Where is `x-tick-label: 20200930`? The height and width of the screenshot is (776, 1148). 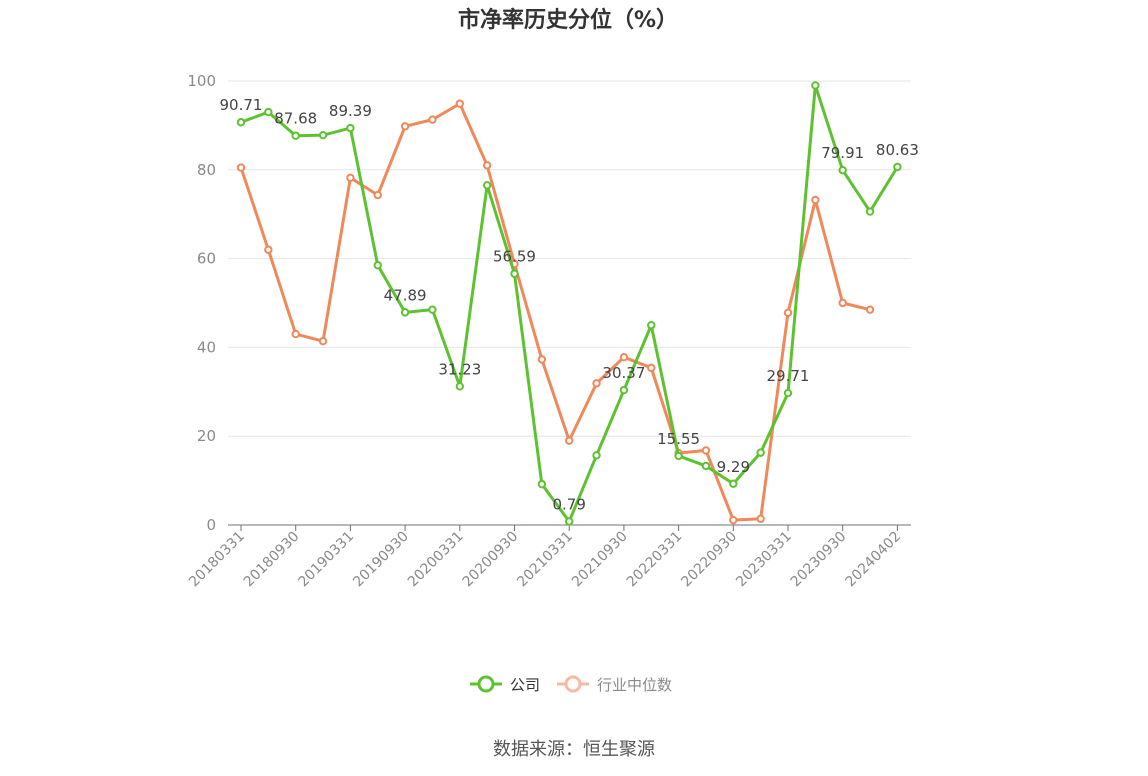
x-tick-label: 20200930 is located at coordinates (491, 560).